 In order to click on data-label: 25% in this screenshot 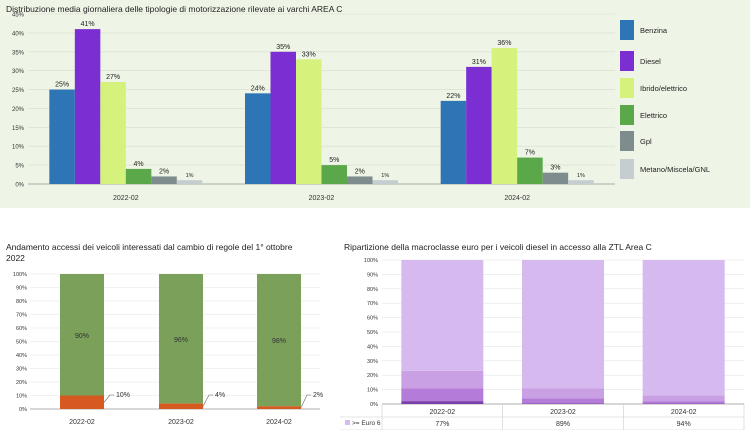, I will do `click(62, 85)`.